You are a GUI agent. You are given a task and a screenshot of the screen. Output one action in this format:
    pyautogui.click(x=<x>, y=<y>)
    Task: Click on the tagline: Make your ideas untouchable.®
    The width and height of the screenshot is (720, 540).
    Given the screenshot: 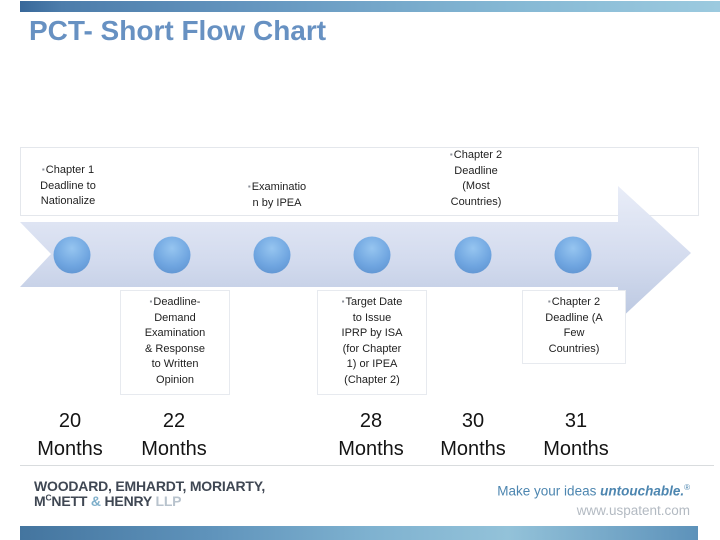 What is the action you would take?
    pyautogui.click(x=593, y=491)
    